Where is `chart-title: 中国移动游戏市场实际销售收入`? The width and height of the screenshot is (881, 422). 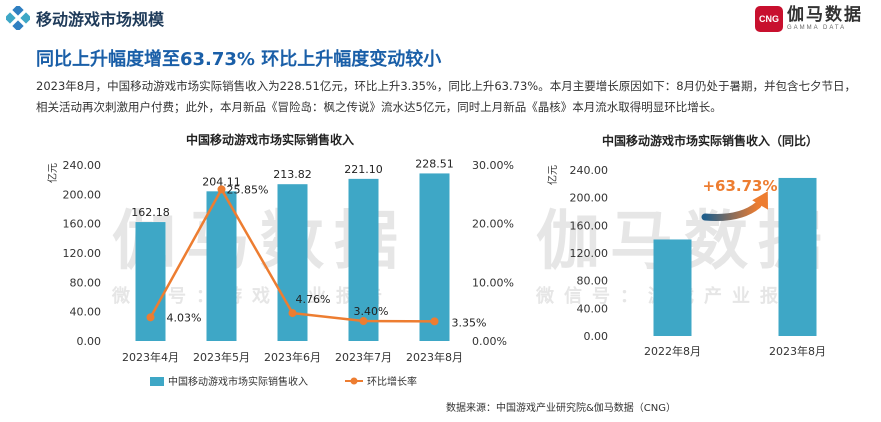 chart-title: 中国移动游戏市场实际销售收入 is located at coordinates (270, 139).